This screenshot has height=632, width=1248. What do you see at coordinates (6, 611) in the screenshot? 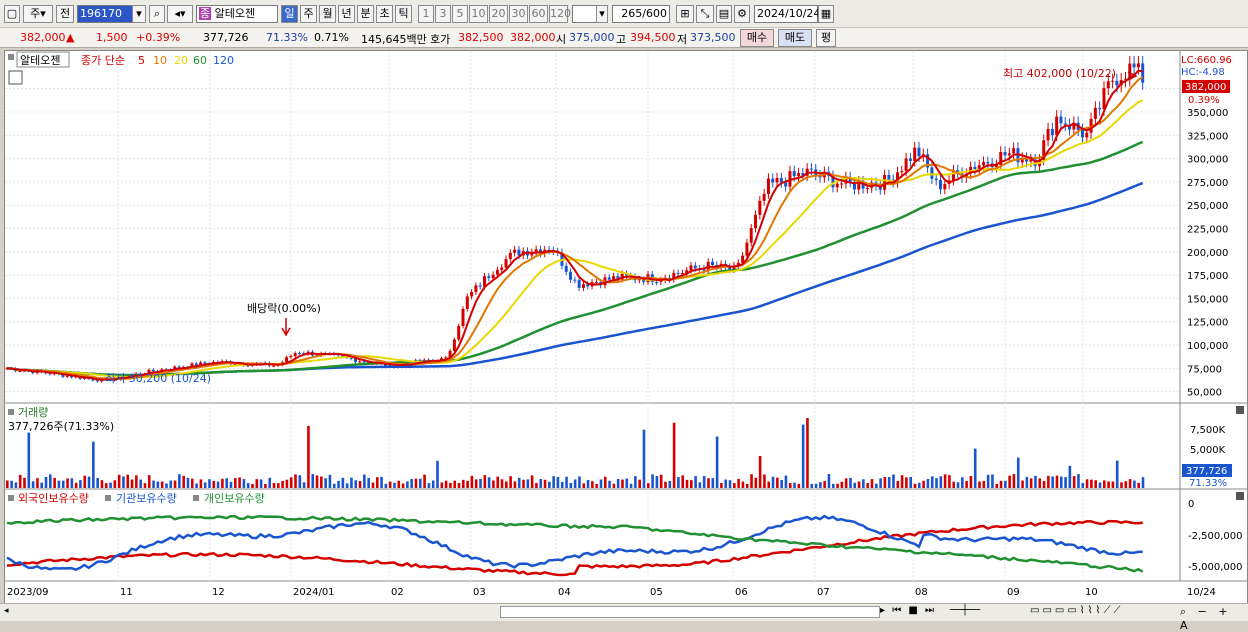
I see `scroll-left-icon: ◂` at bounding box center [6, 611].